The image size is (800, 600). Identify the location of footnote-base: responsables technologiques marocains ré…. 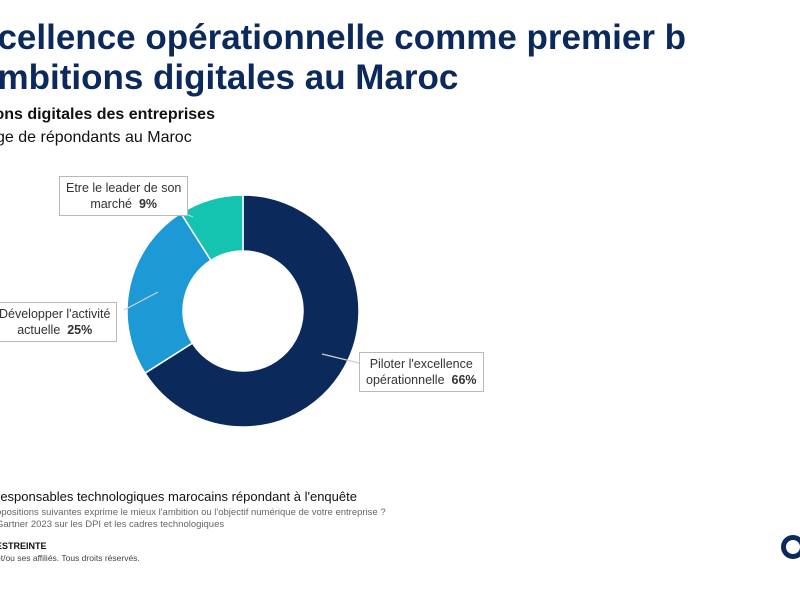
(178, 496).